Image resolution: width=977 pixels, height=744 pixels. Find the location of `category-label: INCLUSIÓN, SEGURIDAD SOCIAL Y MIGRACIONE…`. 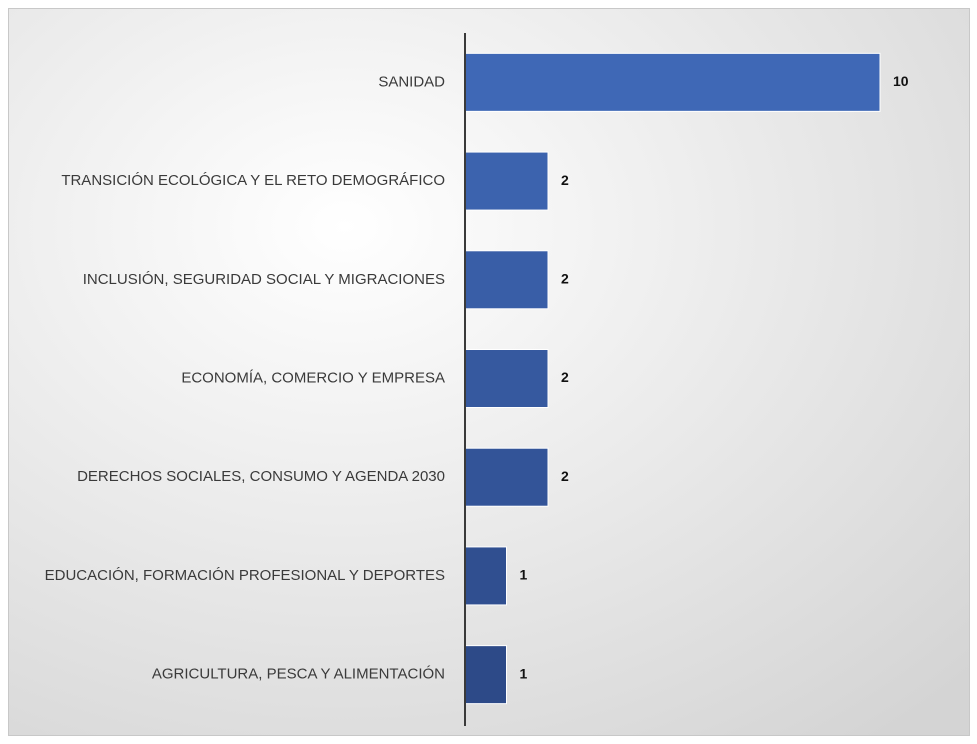

category-label: INCLUSIÓN, SEGURIDAD SOCIAL Y MIGRACIONE… is located at coordinates (264, 279).